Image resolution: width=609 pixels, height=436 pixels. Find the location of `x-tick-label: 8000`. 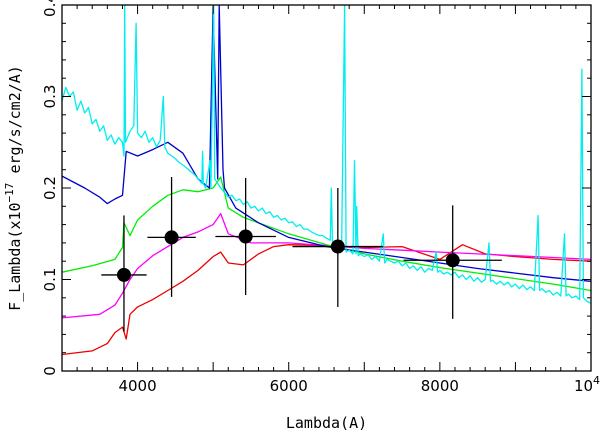

x-tick-label: 8000 is located at coordinates (440, 386).